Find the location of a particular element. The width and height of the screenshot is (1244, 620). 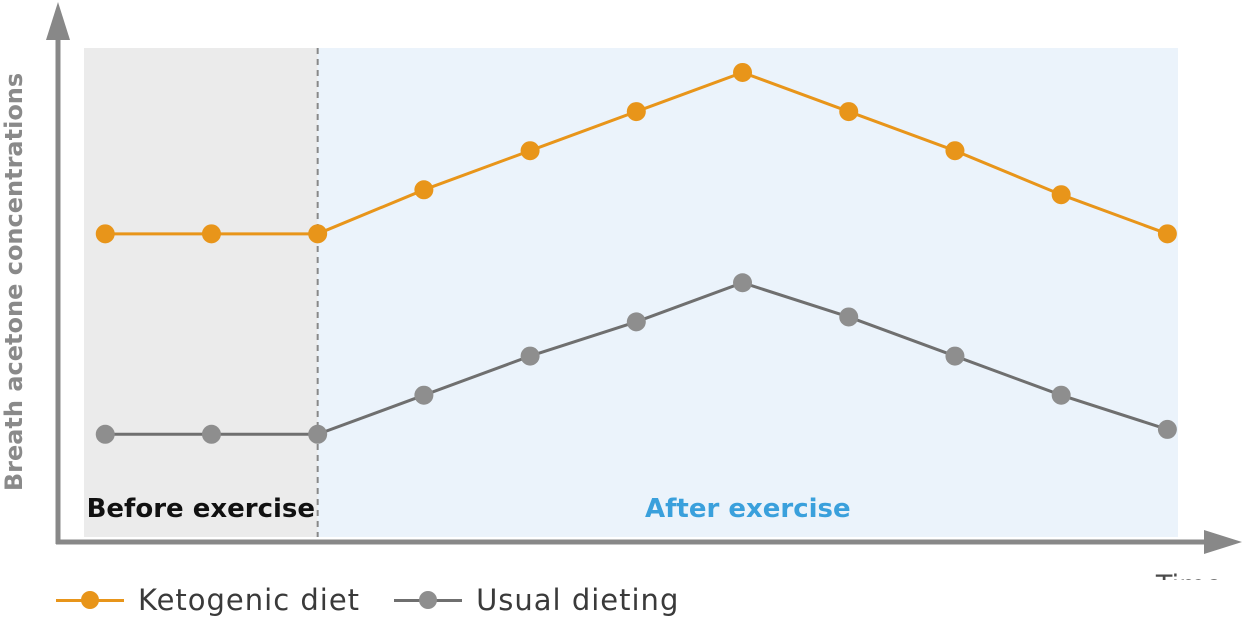

legend-label: Ketogenic diet is located at coordinates (249, 600).